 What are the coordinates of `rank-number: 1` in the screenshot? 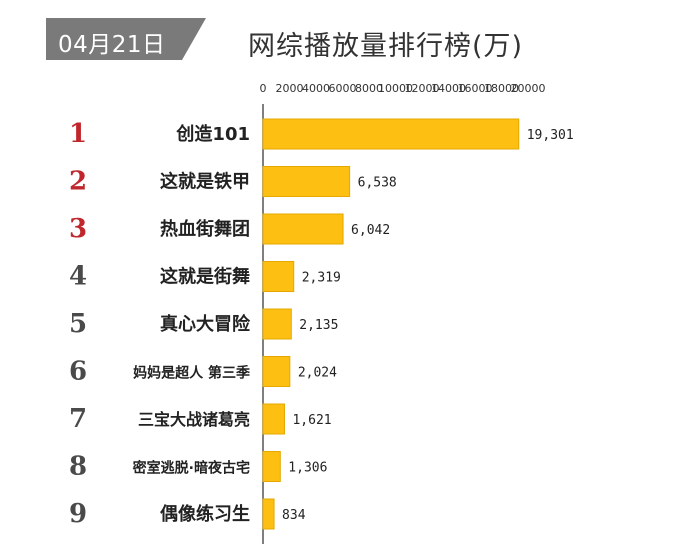 It's located at (78, 134).